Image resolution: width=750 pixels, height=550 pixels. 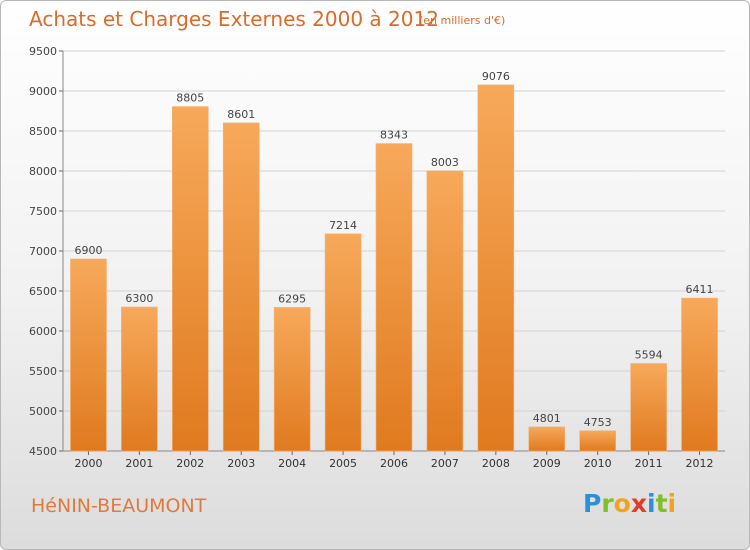 I want to click on y-tick-label: 7500, so click(x=43, y=211).